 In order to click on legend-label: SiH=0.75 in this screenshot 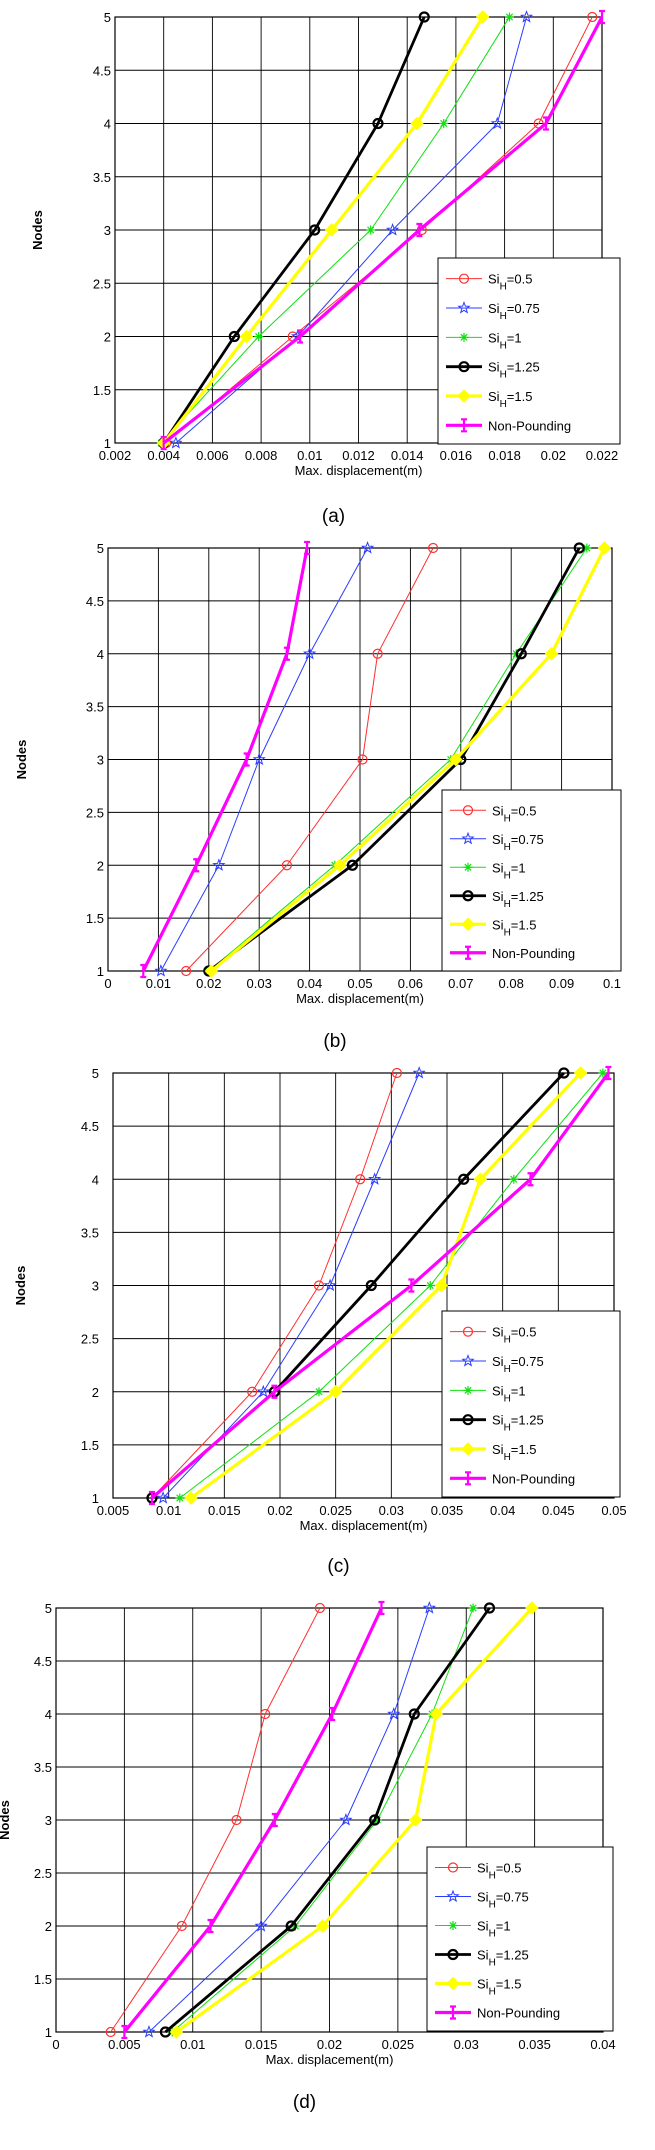, I will do `click(503, 1900)`.